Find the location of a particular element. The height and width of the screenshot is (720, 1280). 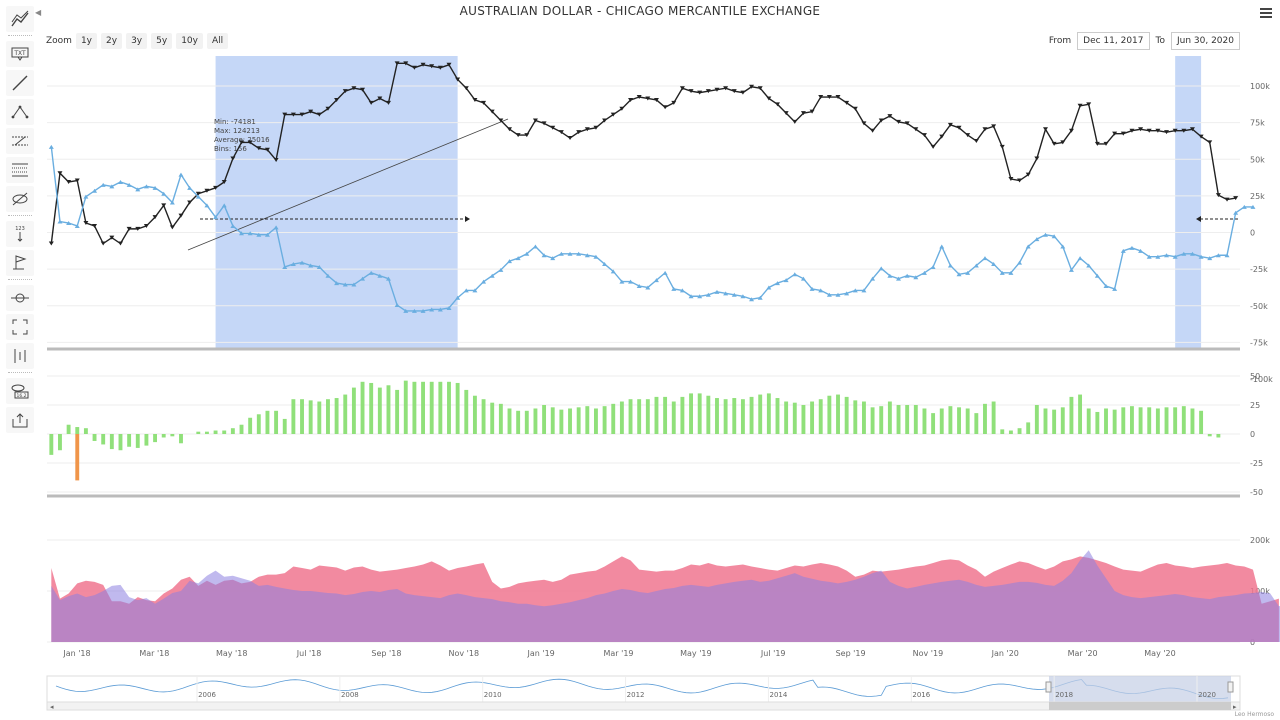

x-tick-label: Jan '18 is located at coordinates (76, 653).